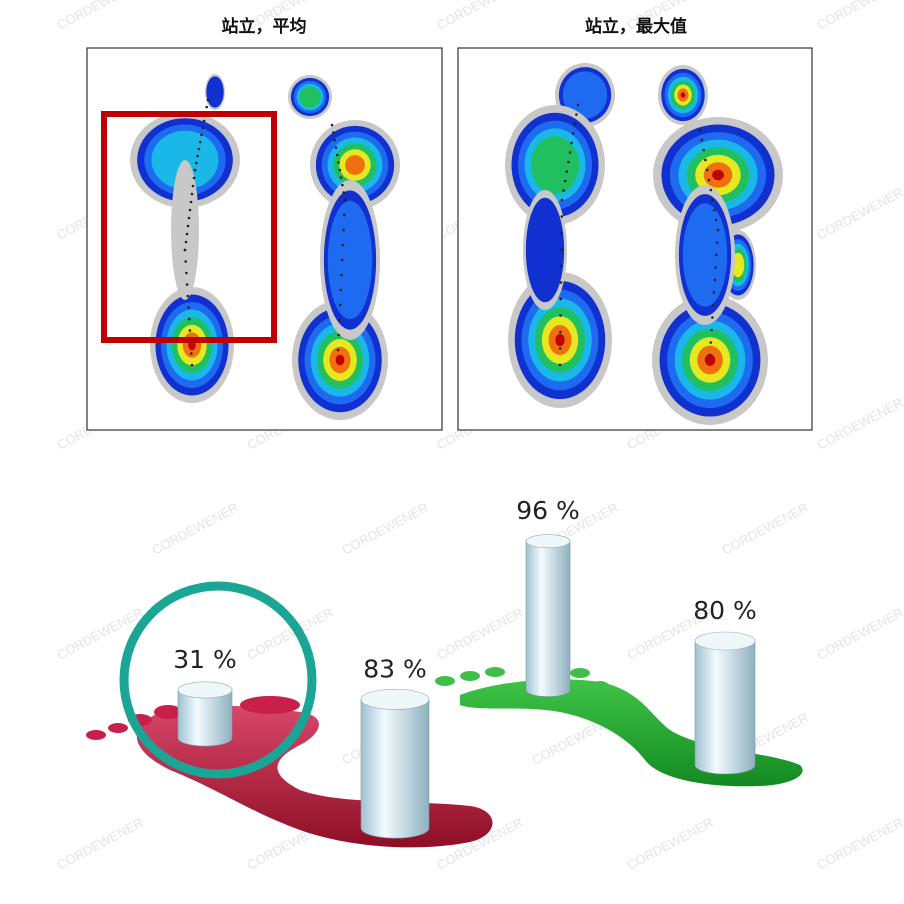 This screenshot has height=904, width=904. Describe the element at coordinates (218, 680) in the screenshot. I see `highlight-circle` at that location.